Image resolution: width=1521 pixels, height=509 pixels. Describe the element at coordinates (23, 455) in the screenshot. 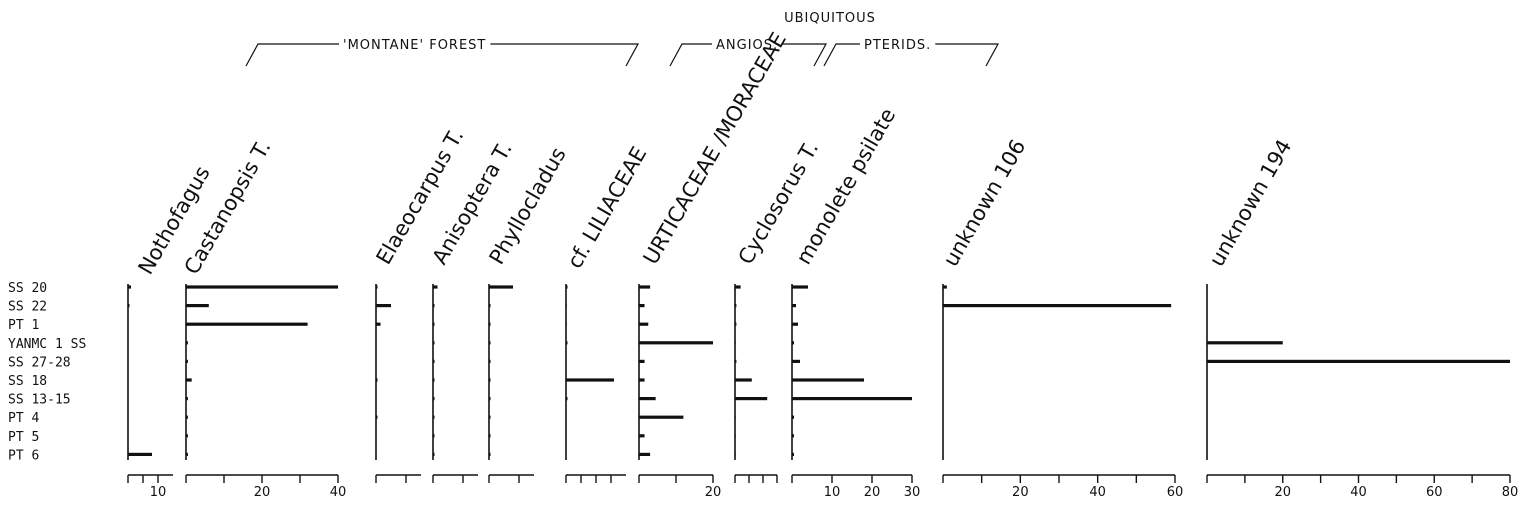

I see `sample-label: PT 6` at that location.